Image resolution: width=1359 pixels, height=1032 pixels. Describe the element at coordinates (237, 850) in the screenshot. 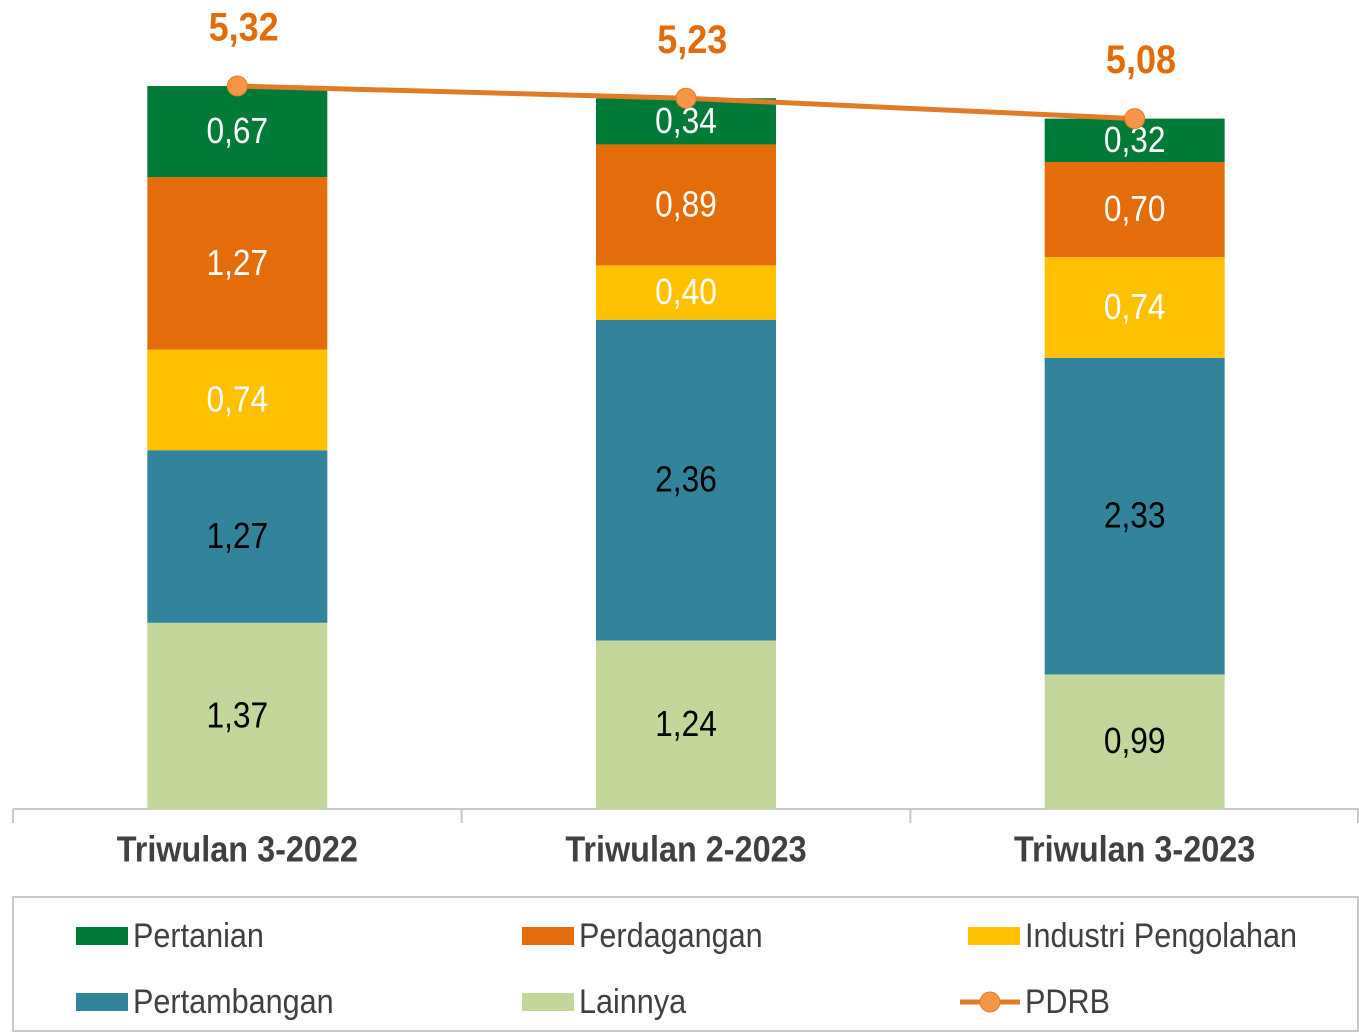

I see `x-tick-label: Triwulan 3-2022` at that location.